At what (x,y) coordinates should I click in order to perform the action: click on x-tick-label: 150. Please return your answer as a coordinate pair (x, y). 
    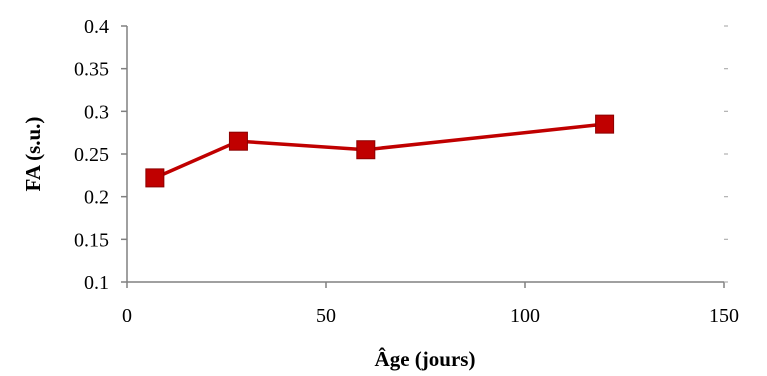
    Looking at the image, I should click on (724, 316).